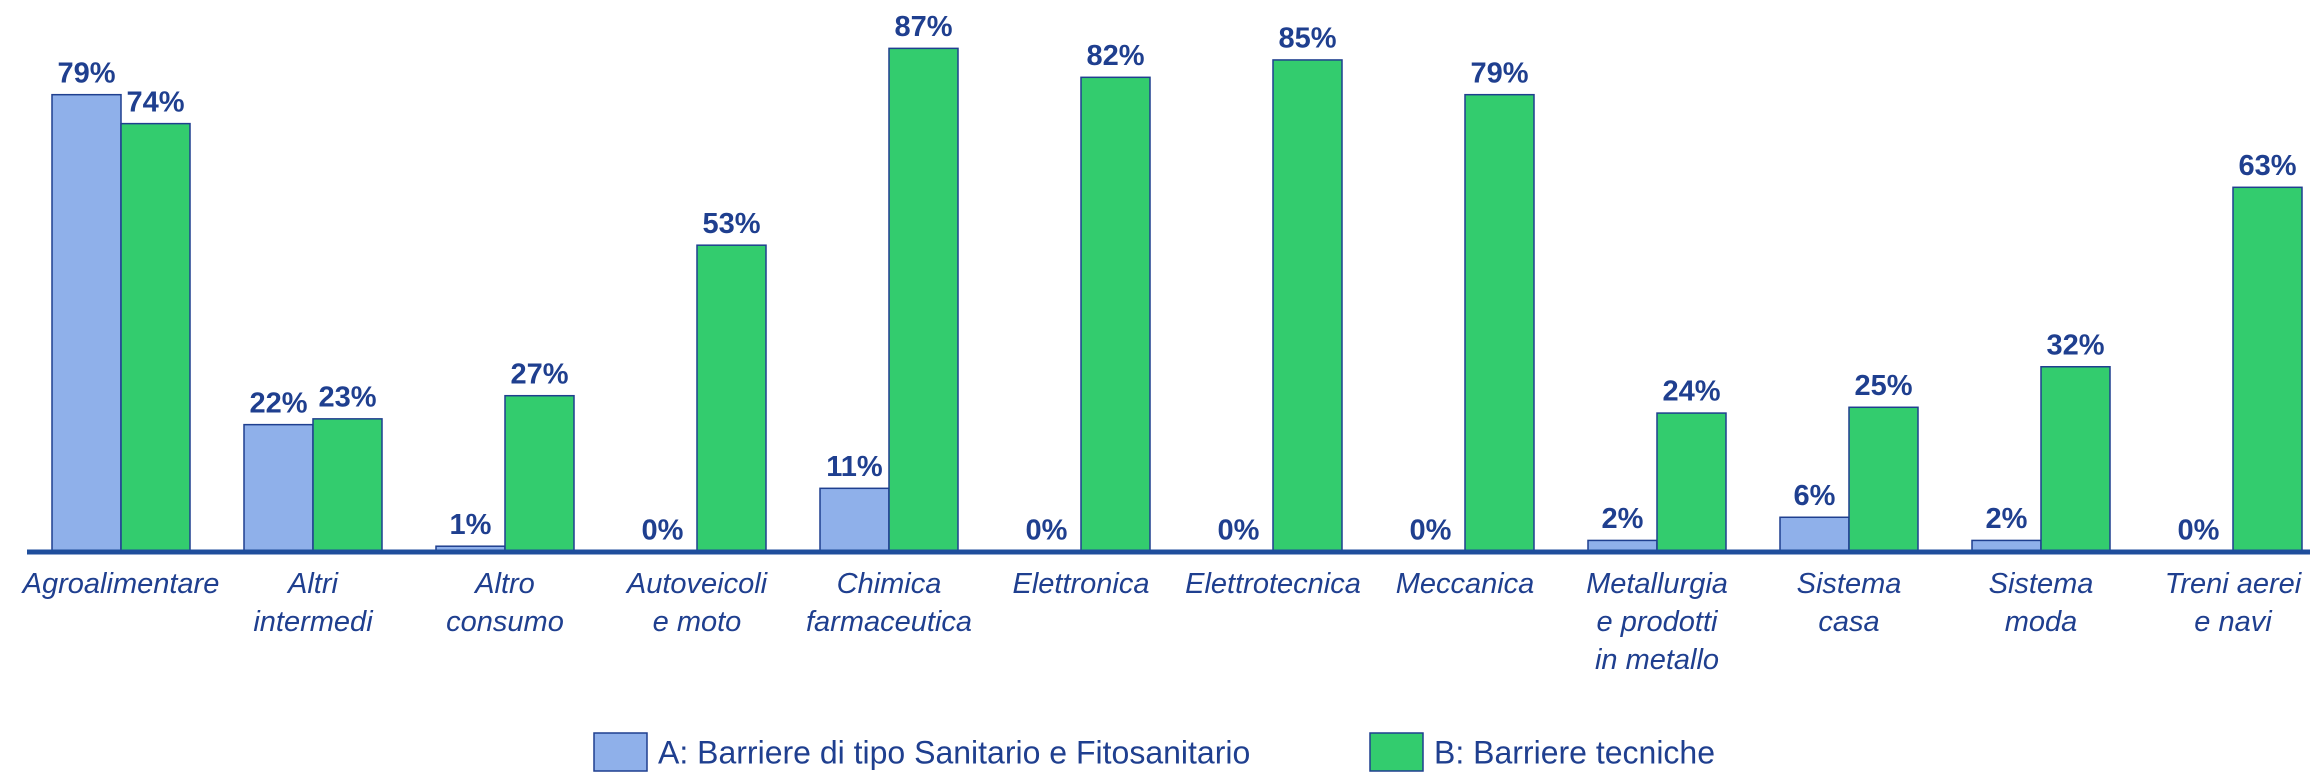 The image size is (2310, 774). Describe the element at coordinates (471, 525) in the screenshot. I see `value-label: 1%` at that location.